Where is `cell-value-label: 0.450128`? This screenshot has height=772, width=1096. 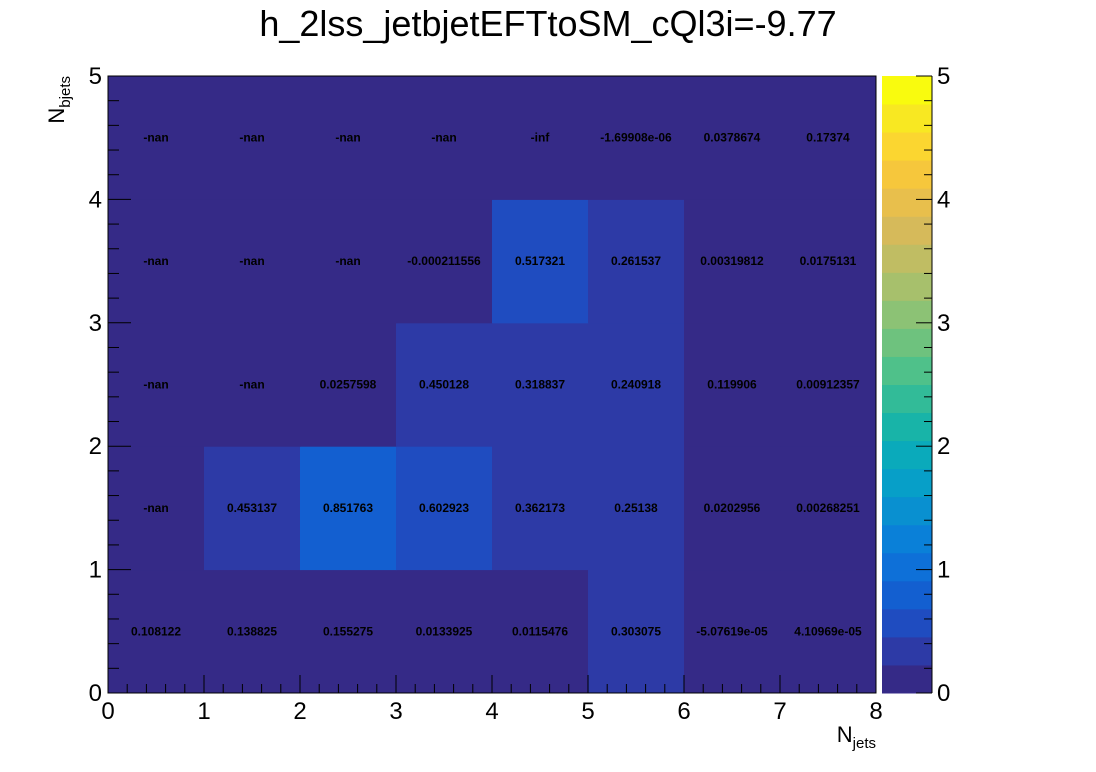 cell-value-label: 0.450128 is located at coordinates (444, 385).